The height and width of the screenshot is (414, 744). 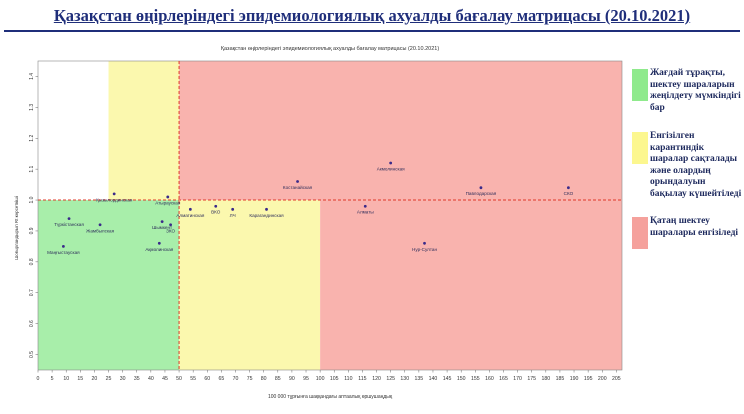 What do you see at coordinates (461, 379) in the screenshot?
I see `x-tick-label: 150` at bounding box center [461, 379].